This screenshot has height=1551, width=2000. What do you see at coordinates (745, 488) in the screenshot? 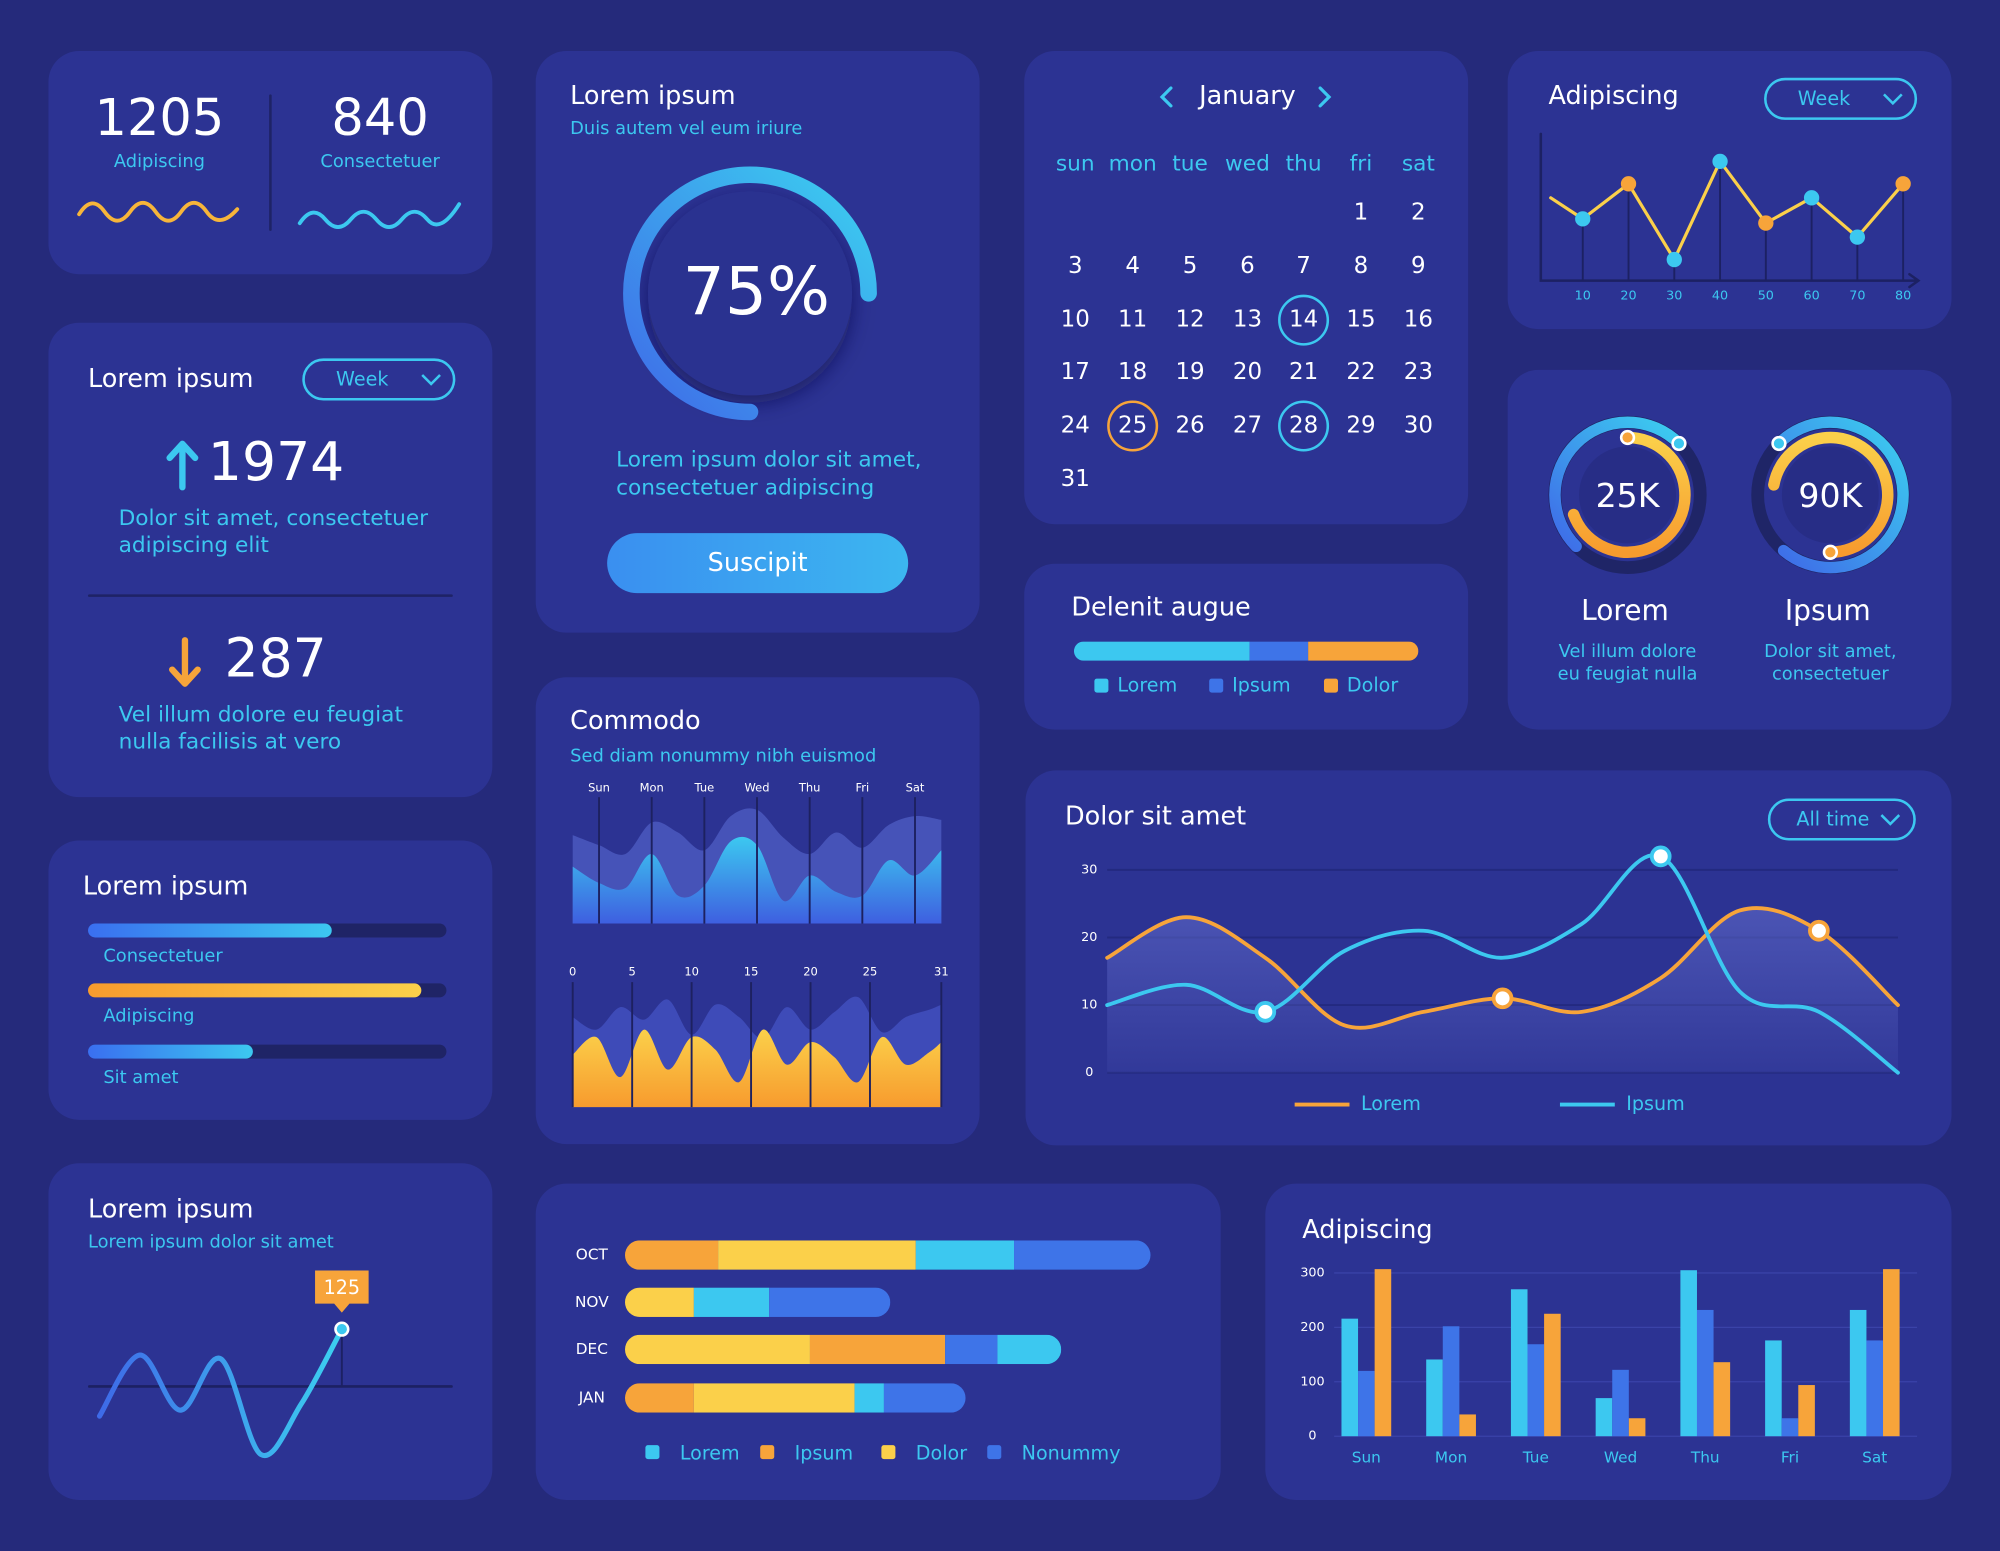
I see `body-text: consectetuer adipiscing` at bounding box center [745, 488].